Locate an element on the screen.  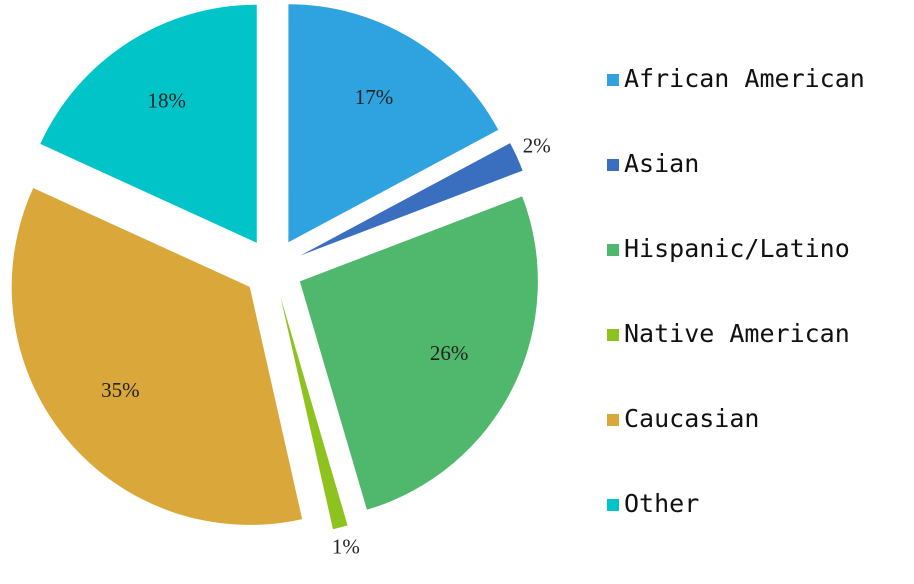
legend-label: Hispanic/Latino is located at coordinates (737, 248).